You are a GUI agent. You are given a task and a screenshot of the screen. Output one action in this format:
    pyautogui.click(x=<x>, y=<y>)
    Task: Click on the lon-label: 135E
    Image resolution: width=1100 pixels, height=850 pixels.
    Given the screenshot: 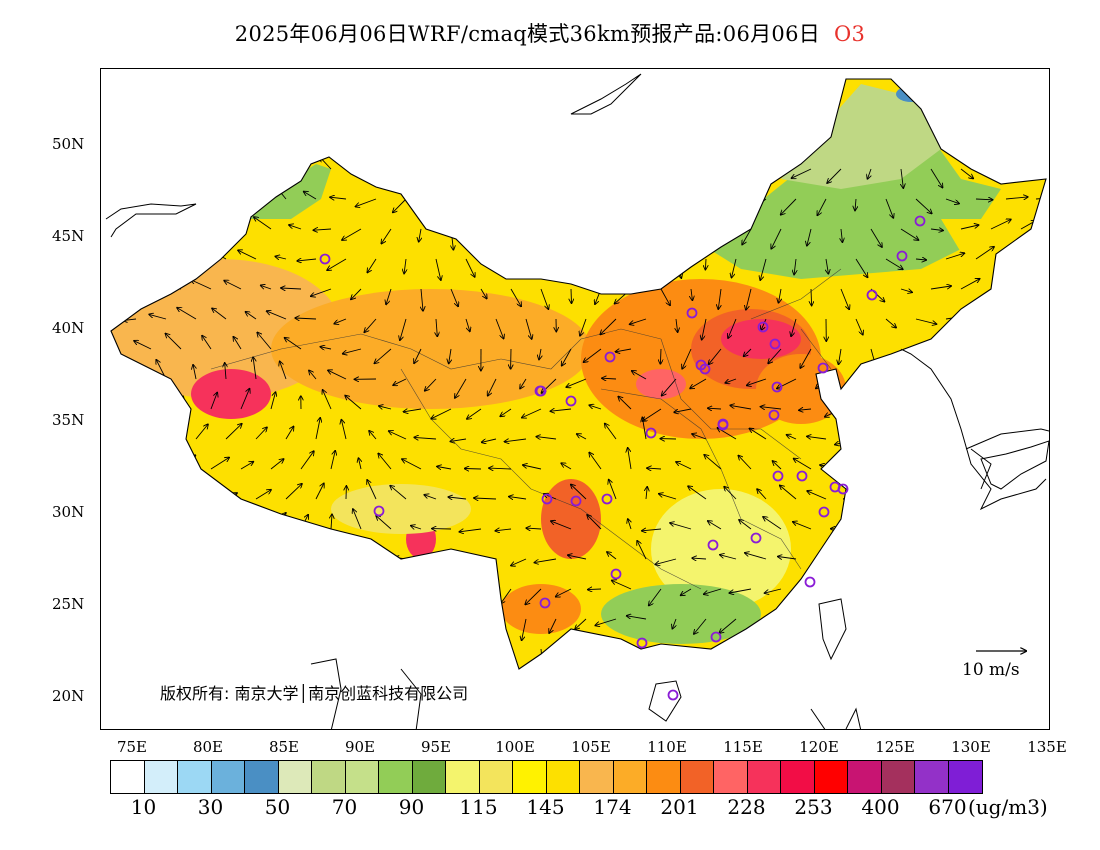 What is the action you would take?
    pyautogui.click(x=1047, y=747)
    